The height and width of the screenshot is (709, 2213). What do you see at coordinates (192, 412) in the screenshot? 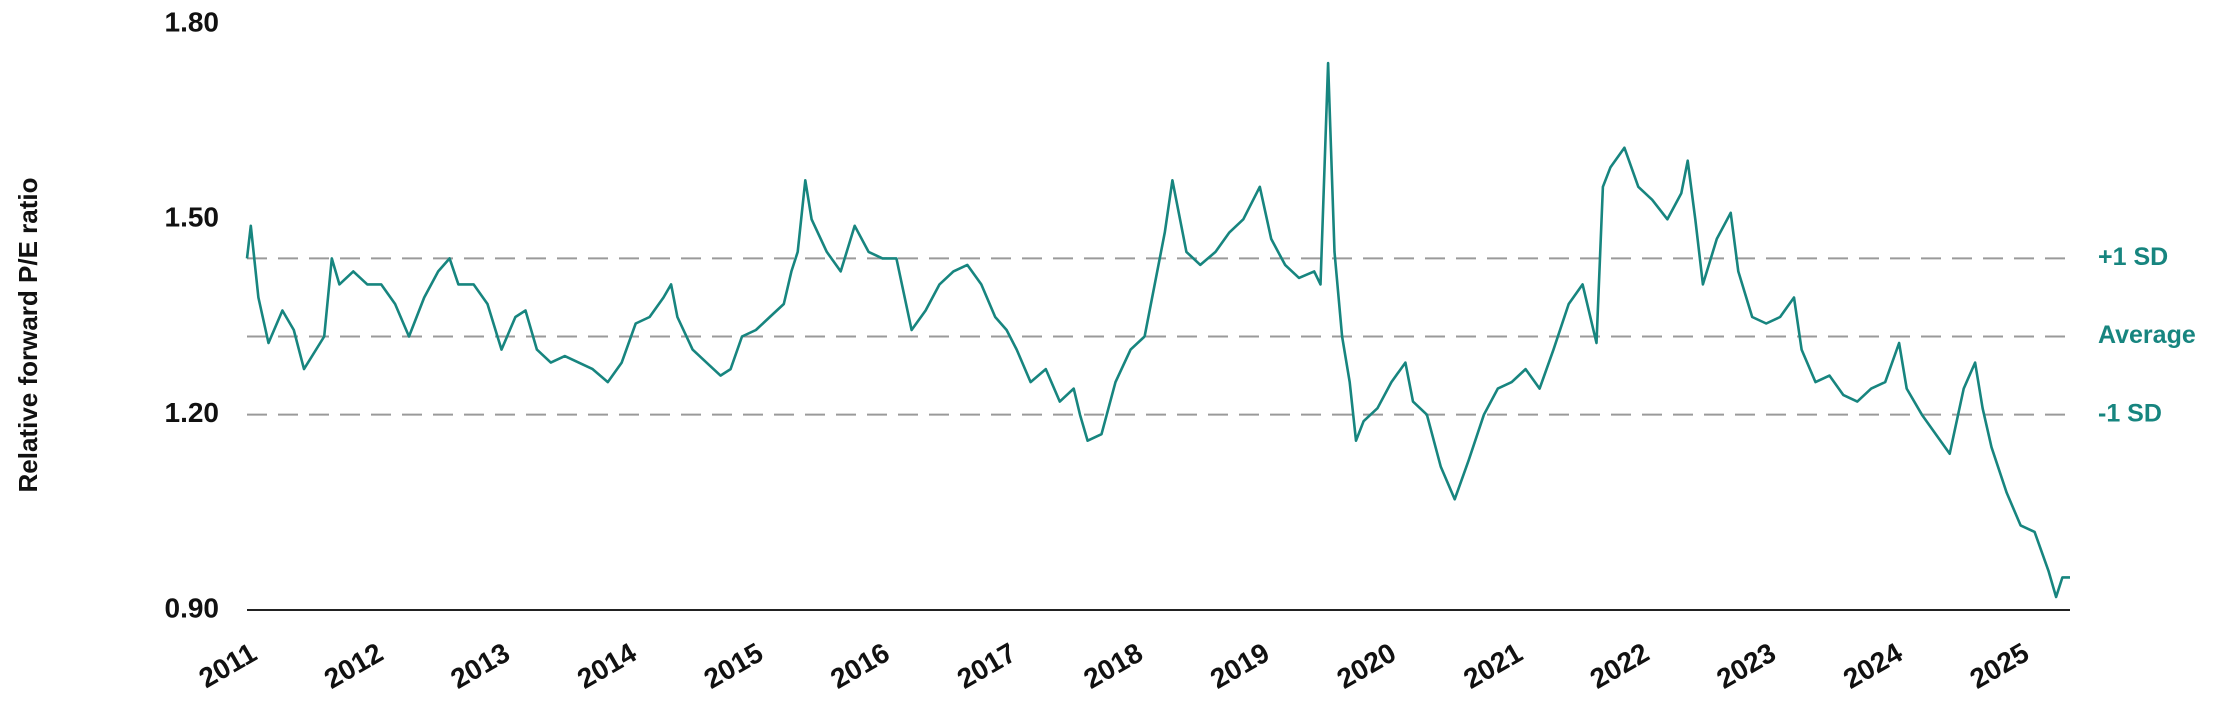
I see `y-tick-label: 1.20` at bounding box center [192, 412].